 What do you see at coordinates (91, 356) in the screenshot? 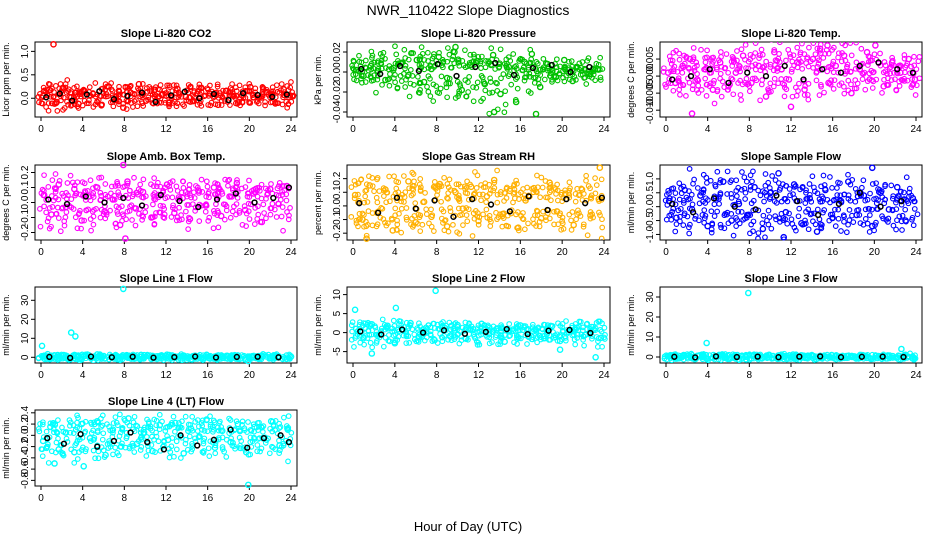
I see `panel-7-overlay-point` at bounding box center [91, 356].